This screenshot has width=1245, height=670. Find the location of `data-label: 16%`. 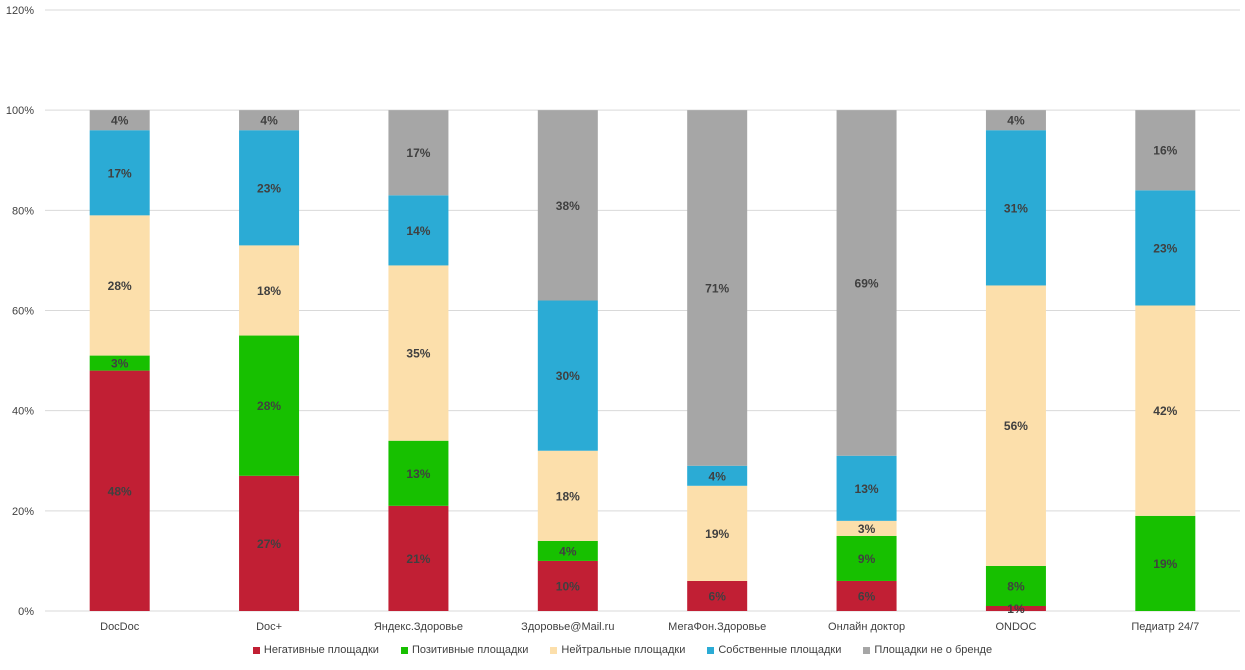

data-label: 16% is located at coordinates (1165, 151).